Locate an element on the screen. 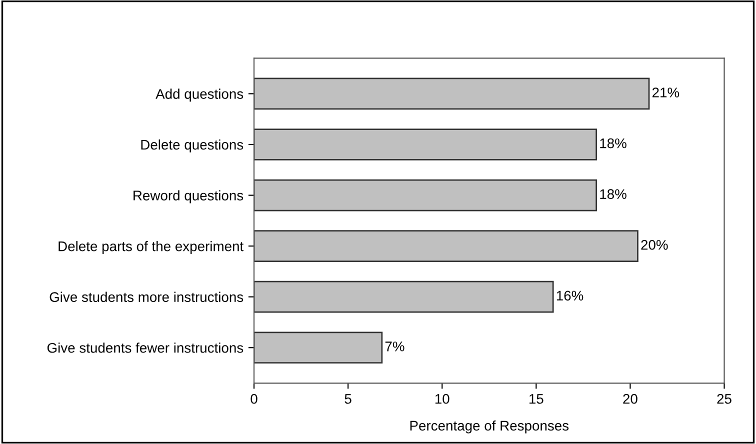  data-label: 21% is located at coordinates (666, 93).